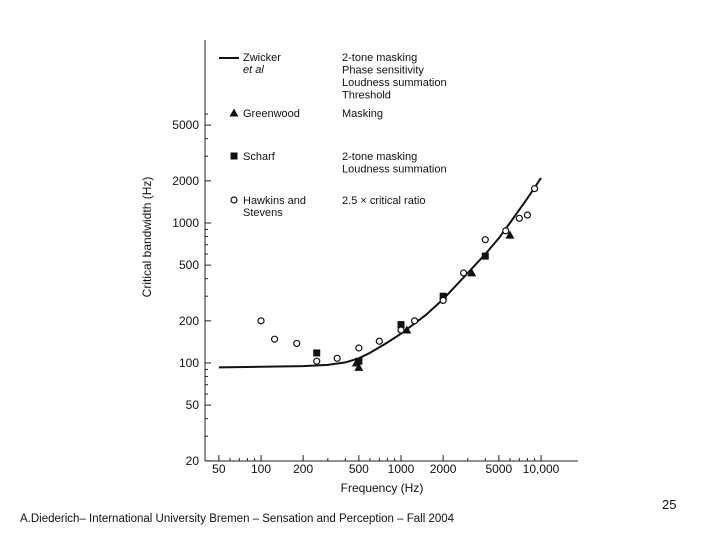  Describe the element at coordinates (271, 114) in the screenshot. I see `legend-series-name: Greenwood` at that location.